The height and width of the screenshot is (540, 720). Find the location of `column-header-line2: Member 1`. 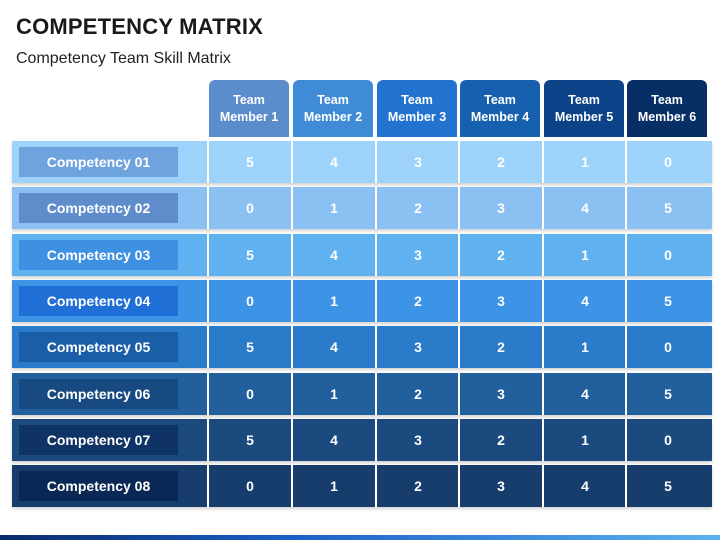

column-header-line2: Member 1 is located at coordinates (249, 116).